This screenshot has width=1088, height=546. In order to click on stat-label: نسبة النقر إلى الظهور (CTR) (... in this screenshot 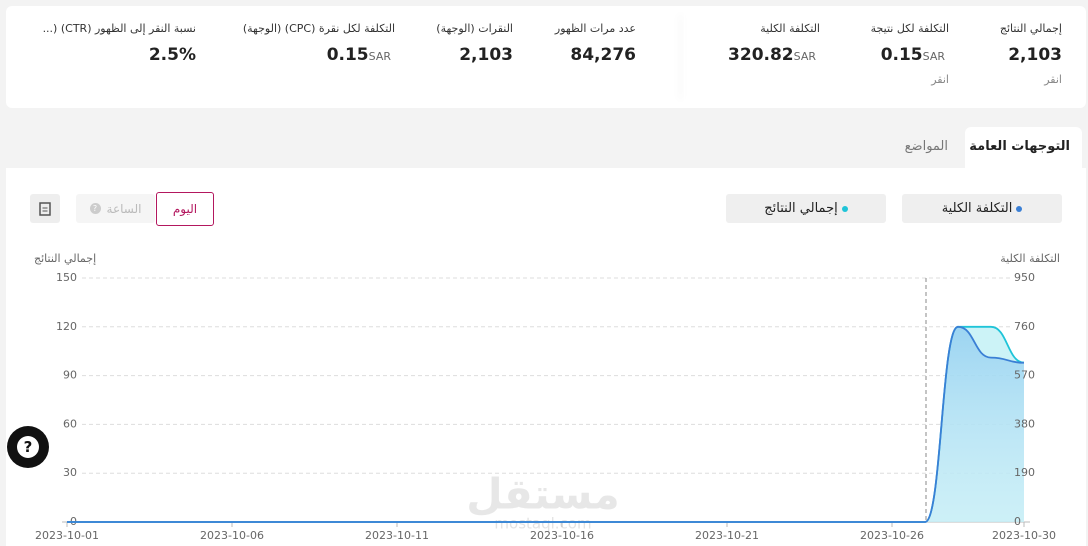, I will do `click(119, 28)`.